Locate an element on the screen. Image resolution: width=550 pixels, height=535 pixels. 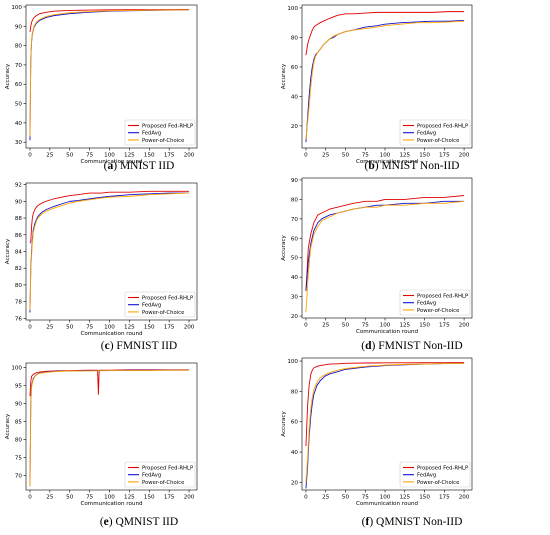
y-tick-label: 82 is located at coordinates (18, 269).